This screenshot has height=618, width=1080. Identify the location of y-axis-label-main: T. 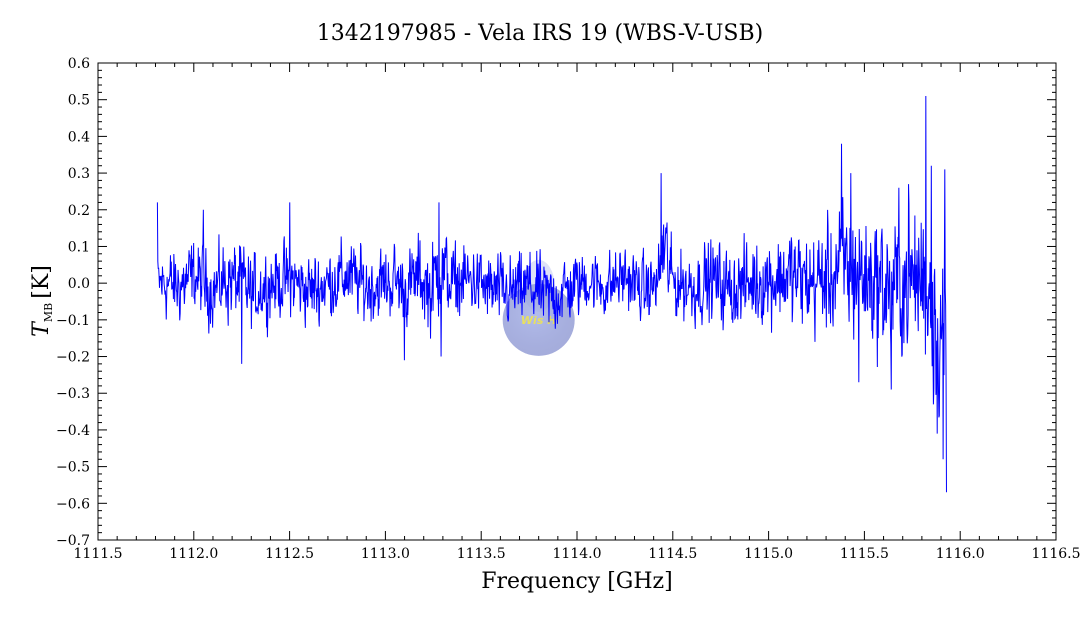
(41, 328).